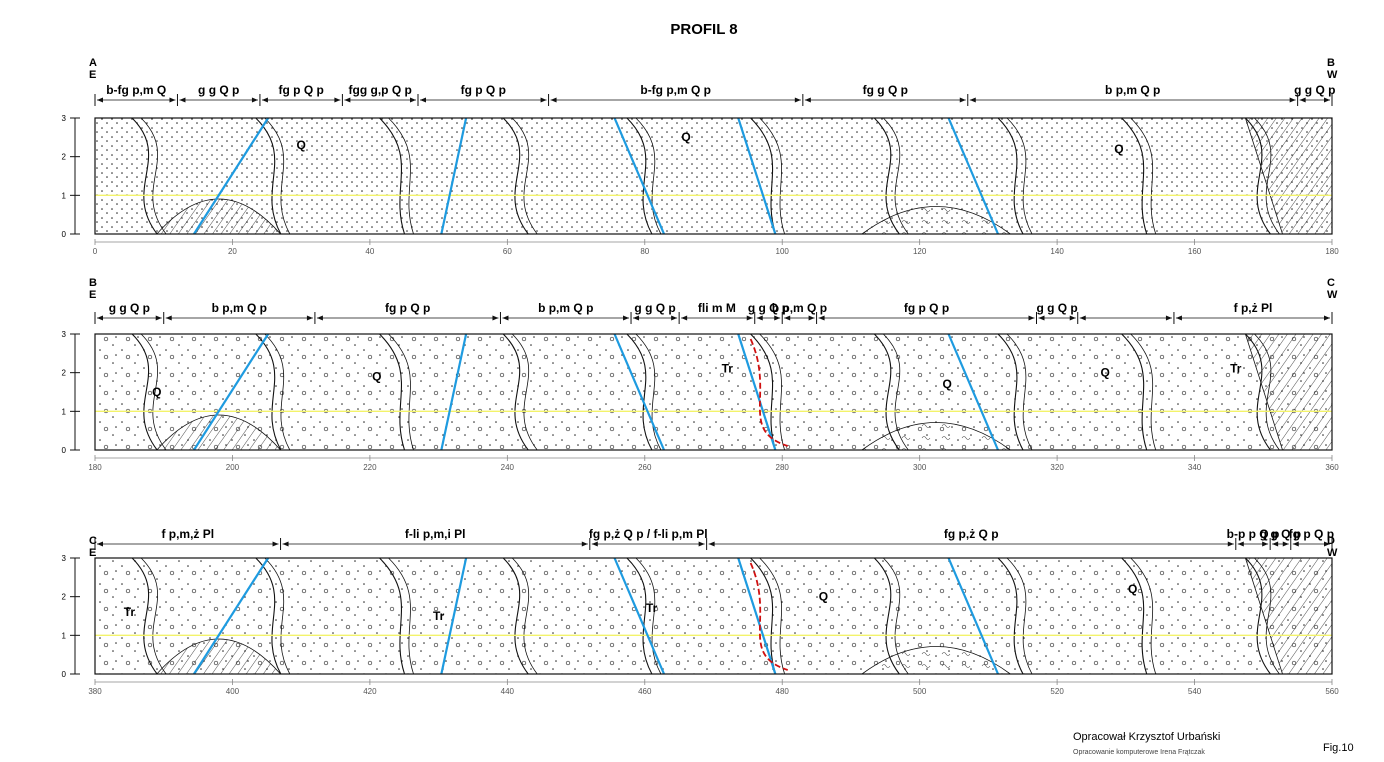 The width and height of the screenshot is (1384, 762). What do you see at coordinates (508, 691) in the screenshot?
I see `x-tick-label: 440` at bounding box center [508, 691].